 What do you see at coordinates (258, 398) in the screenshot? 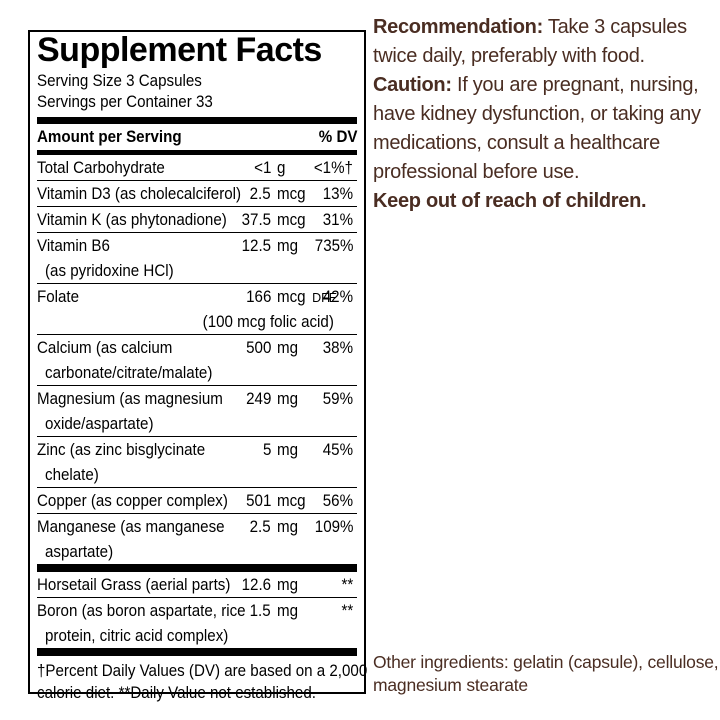
I see `nutrient-amount-value: 249` at bounding box center [258, 398].